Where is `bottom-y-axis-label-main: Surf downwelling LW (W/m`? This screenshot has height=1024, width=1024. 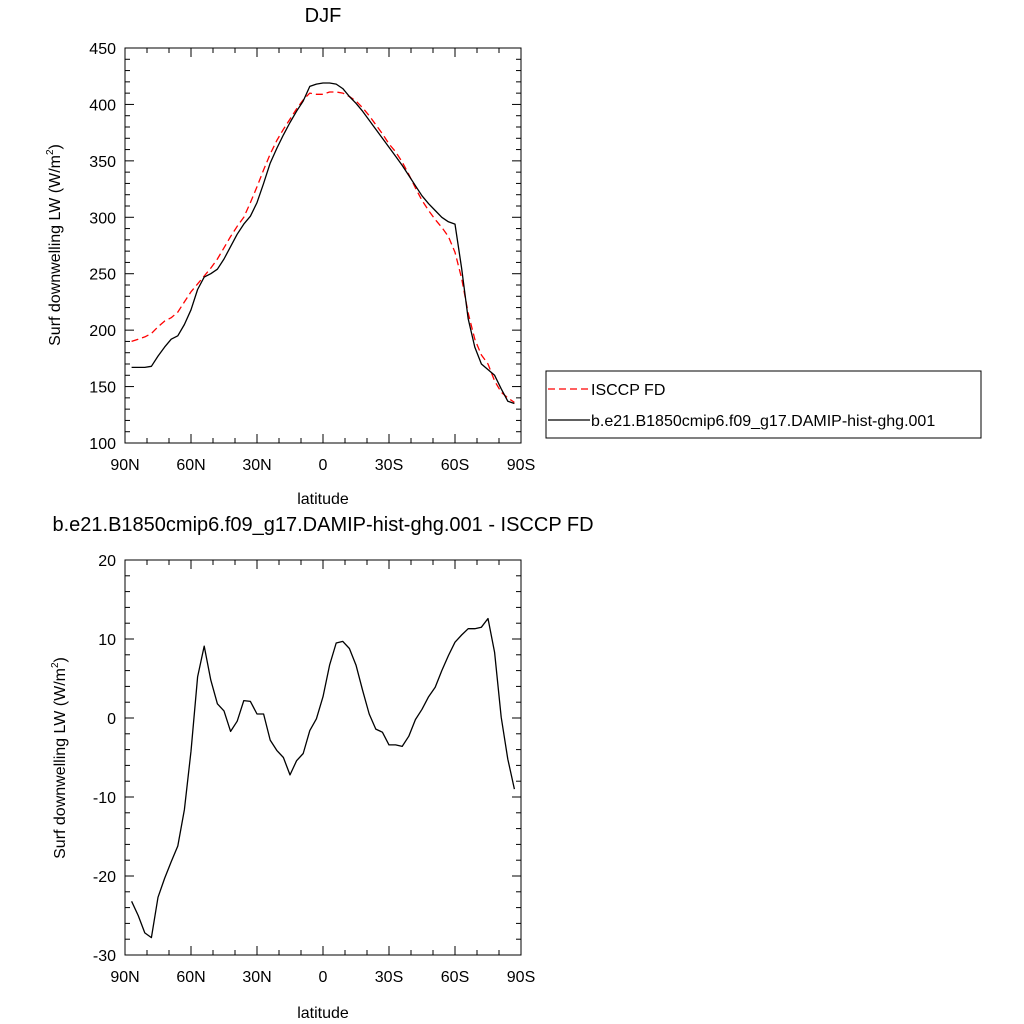
bottom-y-axis-label-main: Surf downwelling LW (W/m is located at coordinates (60, 763).